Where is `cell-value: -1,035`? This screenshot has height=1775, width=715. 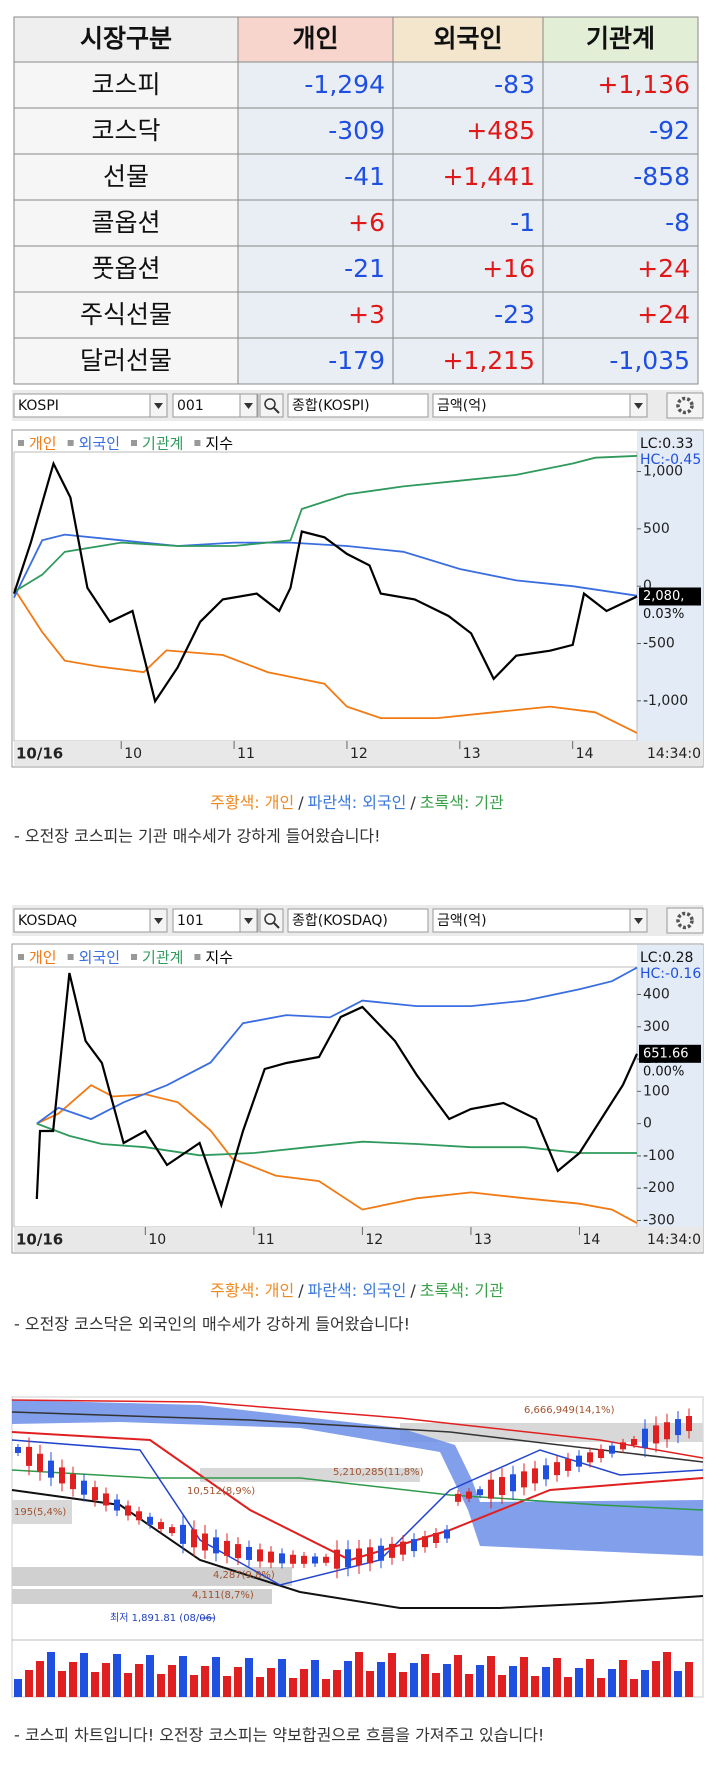 cell-value: -1,035 is located at coordinates (649, 360).